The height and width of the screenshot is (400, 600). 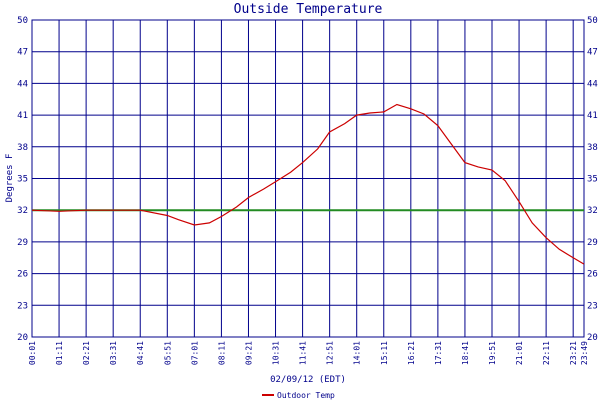 I want to click on x-tick-label: 23:21, so click(x=573, y=353).